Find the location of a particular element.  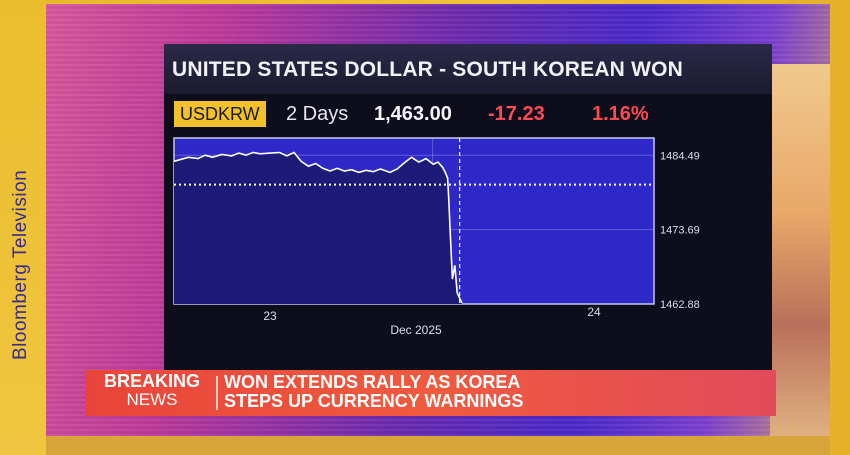

breaking-label-bottom: NEWS is located at coordinates (152, 399).